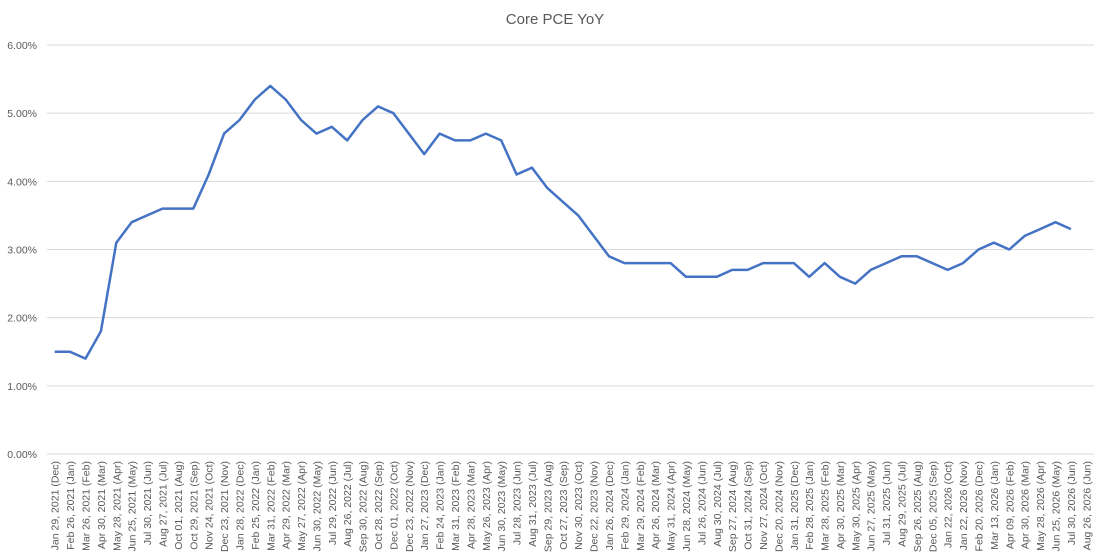 This screenshot has height=560, width=1107. Describe the element at coordinates (348, 504) in the screenshot. I see `x-tick-label: Aug 26, 2022 (Jul)` at that location.